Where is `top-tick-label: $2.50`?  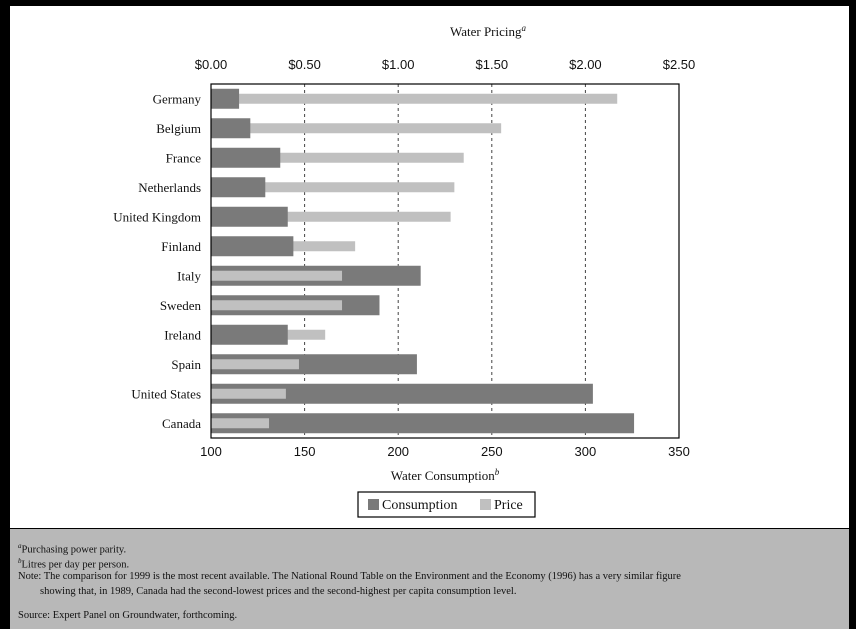
top-tick-label: $2.50 is located at coordinates (679, 64).